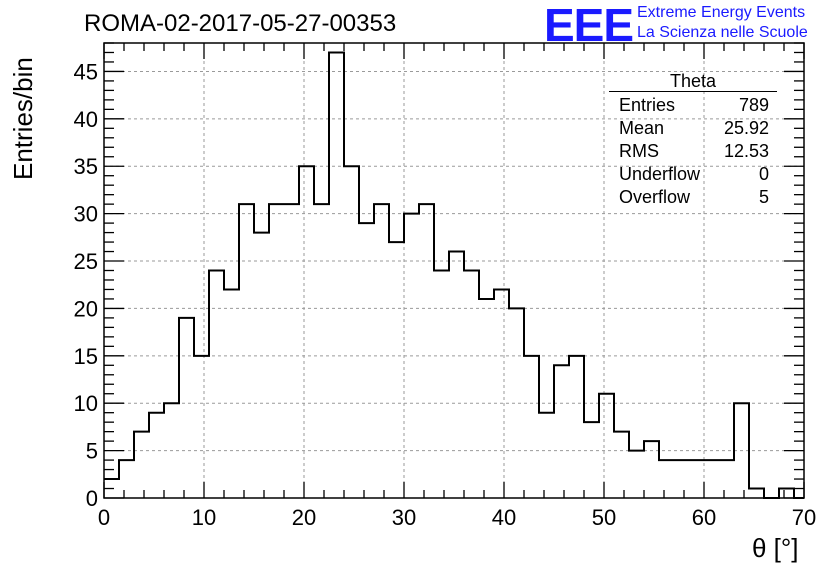 This screenshot has width=836, height=572. Describe the element at coordinates (86, 403) in the screenshot. I see `y-tick-label: 10` at that location.